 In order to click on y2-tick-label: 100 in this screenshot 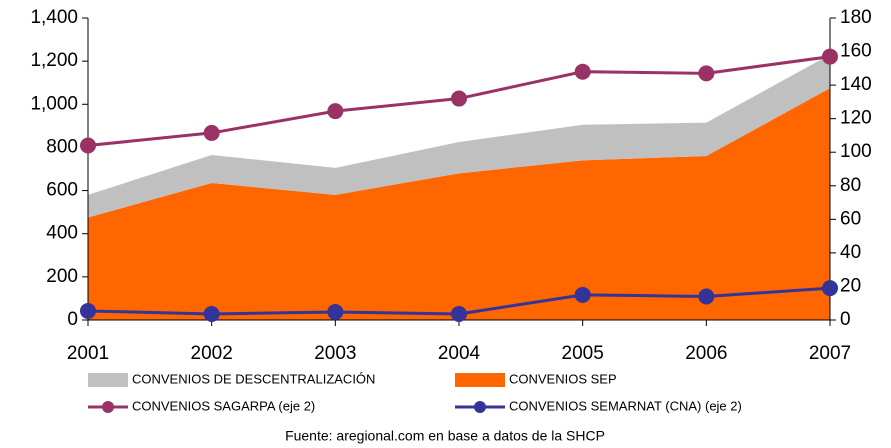, I will do `click(856, 151)`.